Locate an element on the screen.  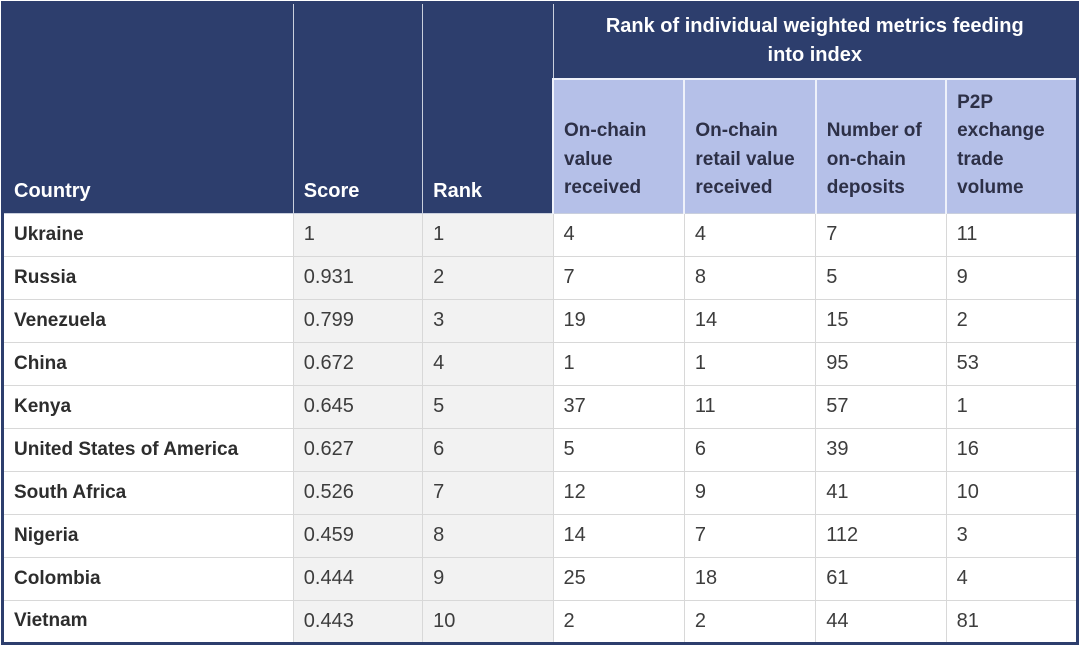
cell-score: 0.672 is located at coordinates (358, 363).